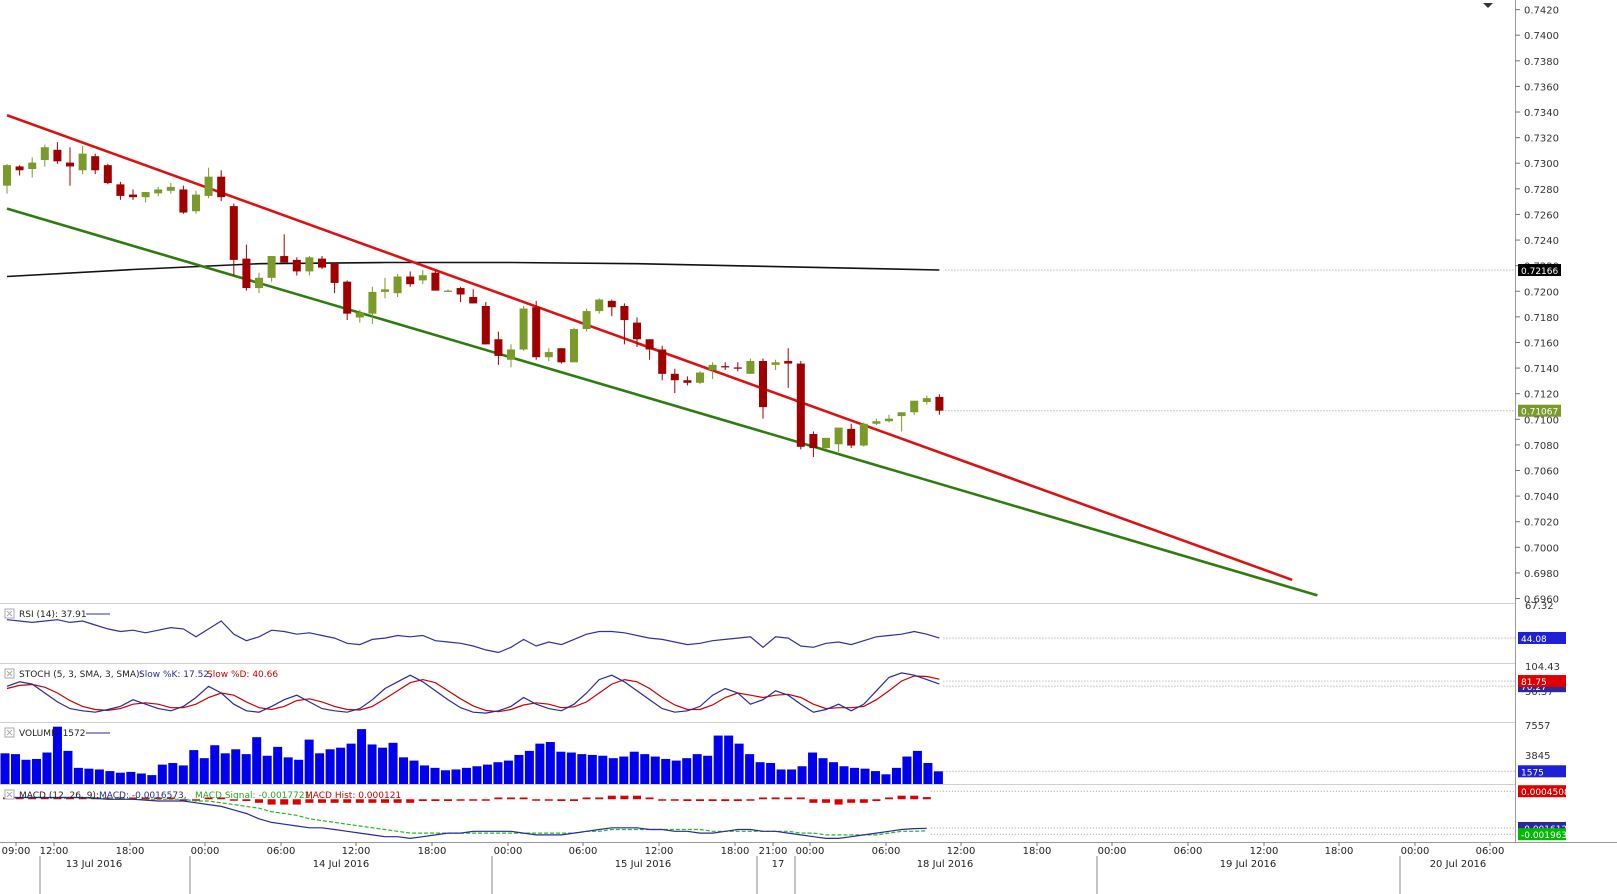 The image size is (1617, 894). I want to click on indicator-tag: 44.08, so click(1542, 638).